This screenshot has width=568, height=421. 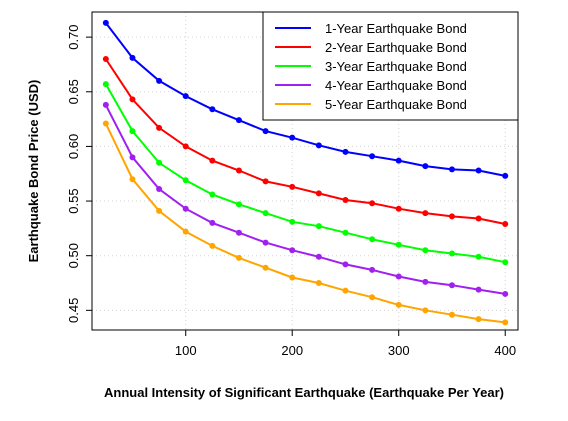 I want to click on x-tick-label: 400, so click(x=505, y=350).